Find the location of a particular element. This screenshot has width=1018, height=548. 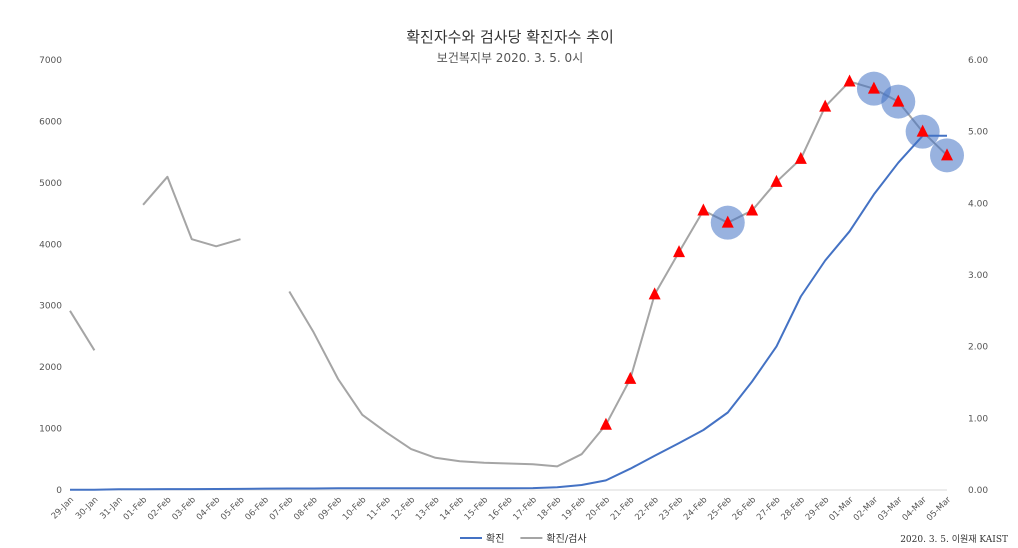

x-tick-label: 02-Mar is located at coordinates (866, 509).